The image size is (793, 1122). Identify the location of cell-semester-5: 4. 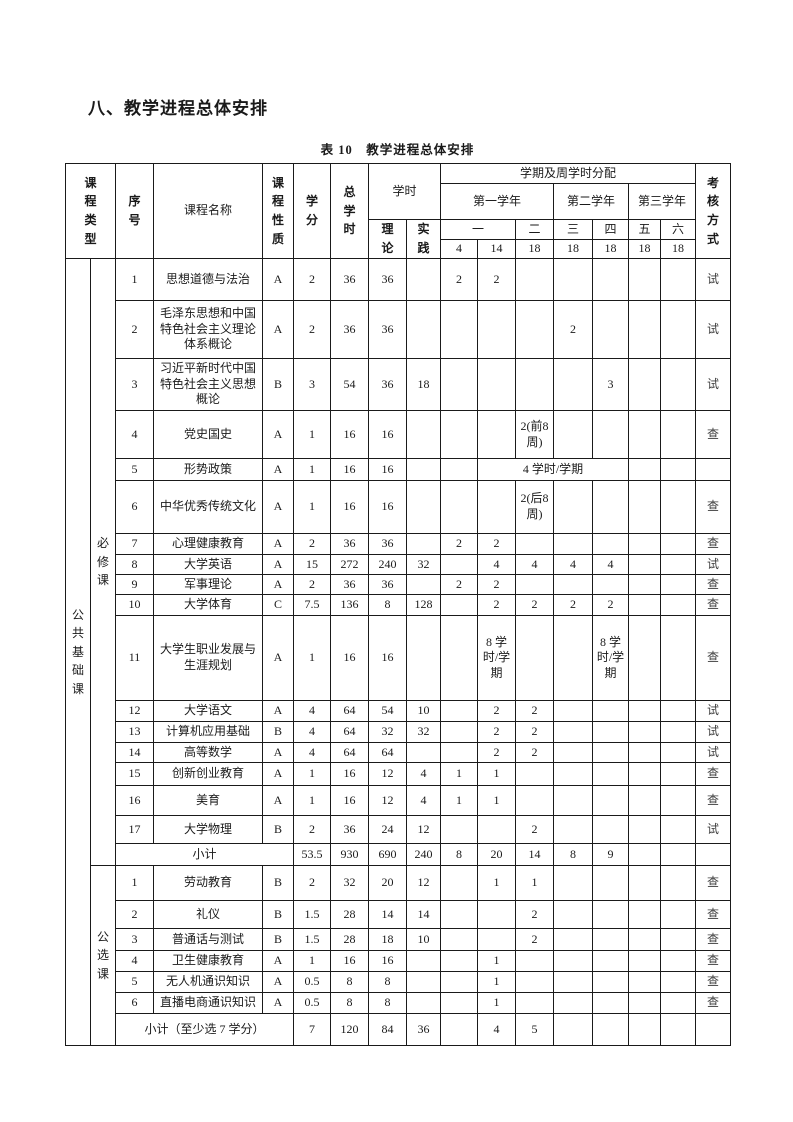
(611, 564).